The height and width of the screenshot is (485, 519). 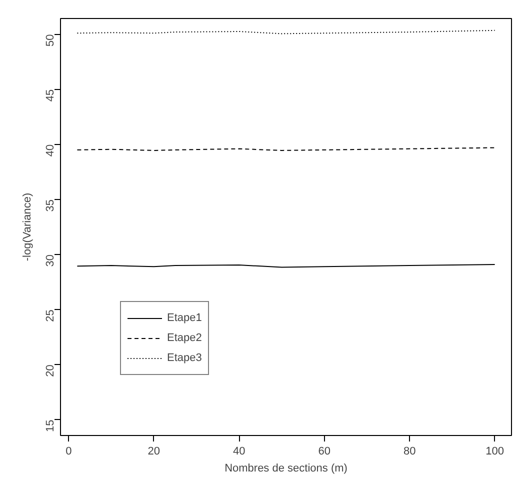 What do you see at coordinates (50, 316) in the screenshot?
I see `y-tick-label: 25` at bounding box center [50, 316].